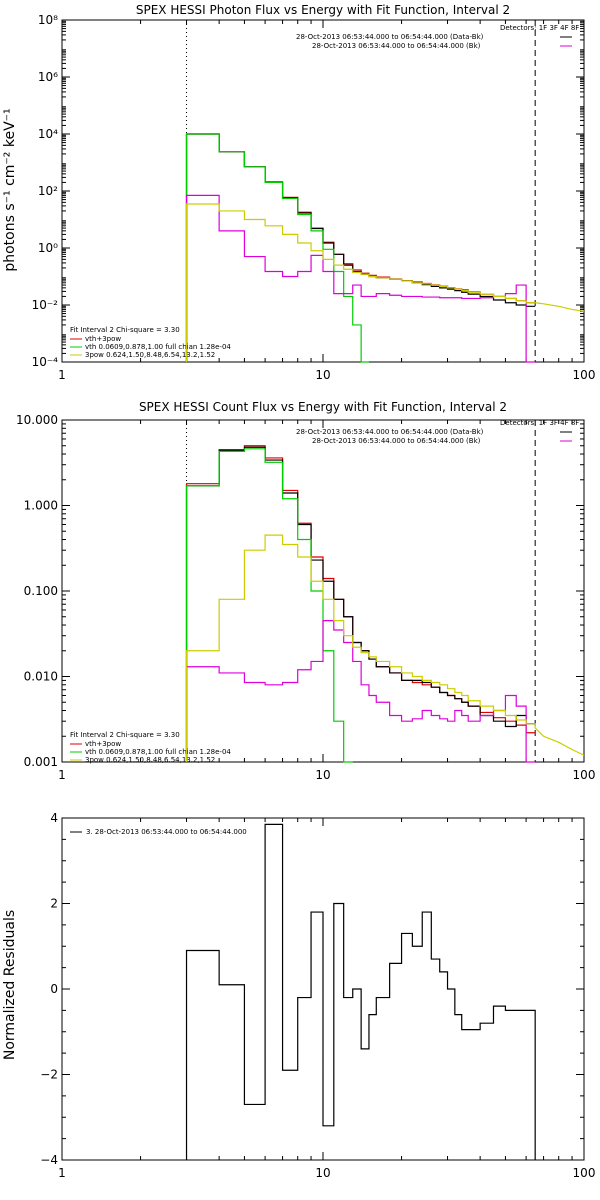 The width and height of the screenshot is (600, 1200). I want to click on y-tick-label: 0.010, so click(41, 677).